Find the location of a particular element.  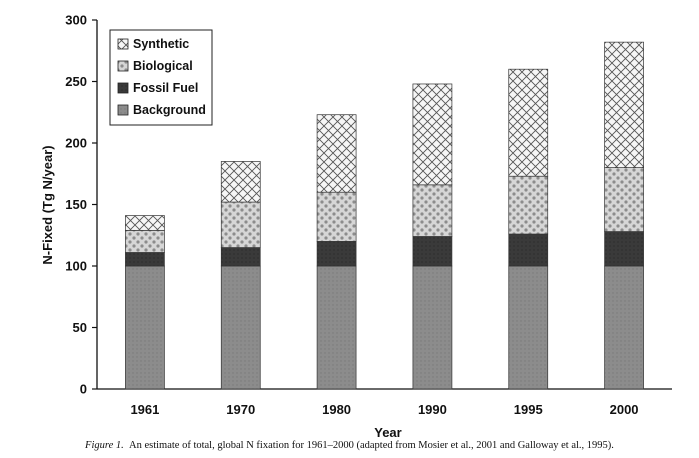

legend-swatch-synthetic is located at coordinates (123, 44).